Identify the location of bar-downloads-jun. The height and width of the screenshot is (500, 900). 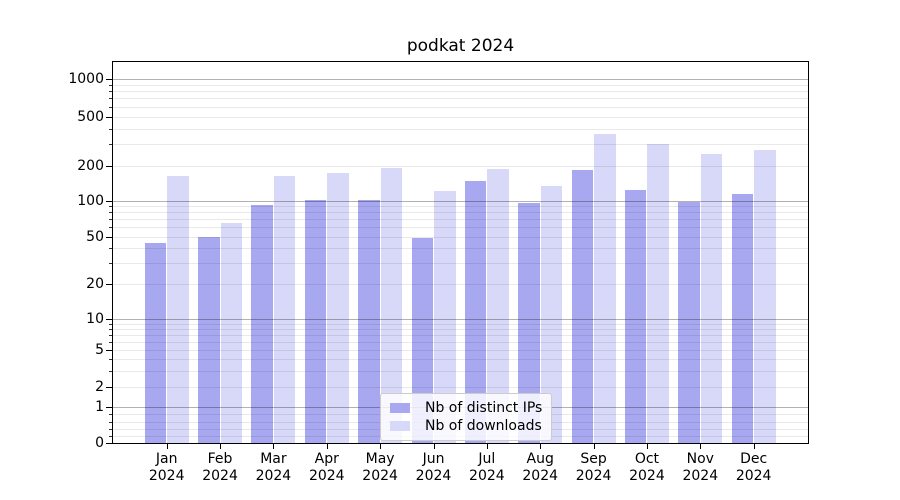
(445, 317).